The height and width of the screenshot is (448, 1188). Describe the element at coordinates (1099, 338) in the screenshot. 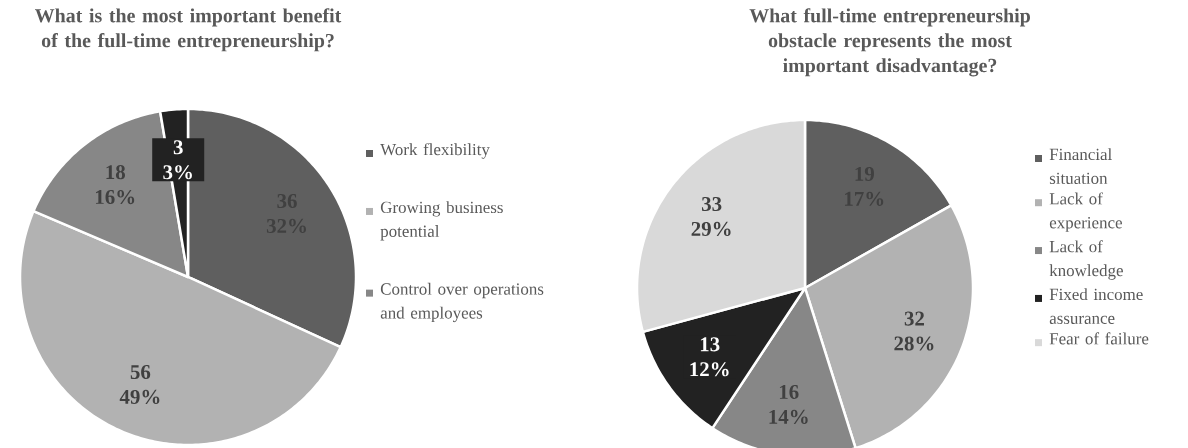

I see `legend-label: Fear of failure` at that location.